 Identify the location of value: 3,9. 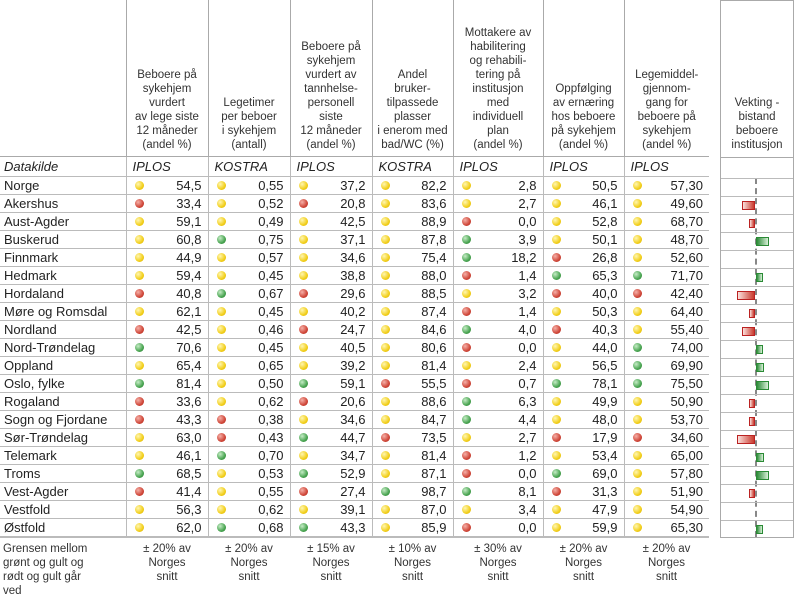
(527, 239).